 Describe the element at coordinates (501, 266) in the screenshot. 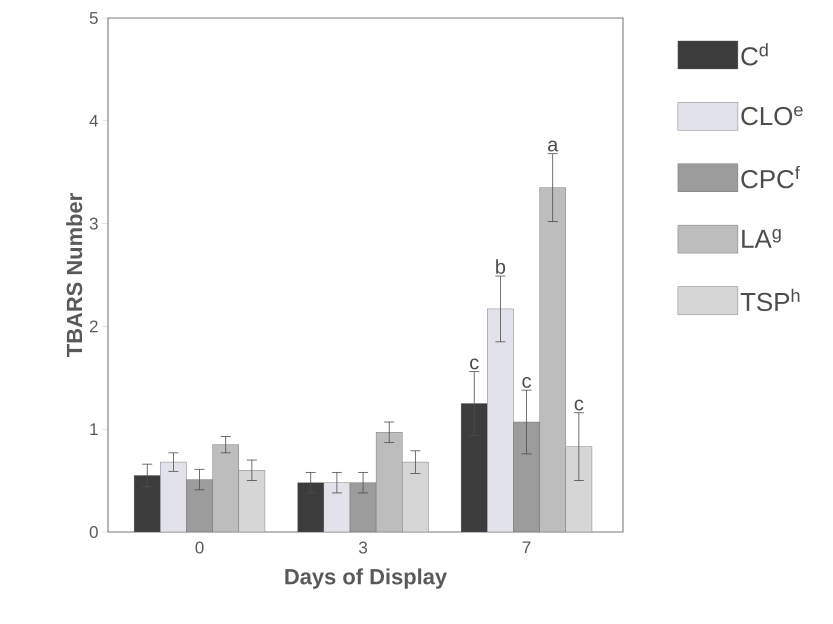

I see `annotation: b` at that location.